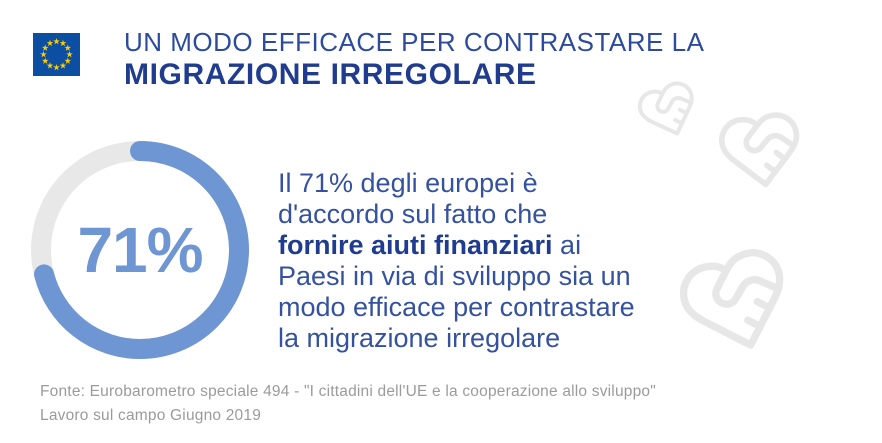 The height and width of the screenshot is (443, 882). What do you see at coordinates (56, 54) in the screenshot?
I see `eu-flag-icon` at bounding box center [56, 54].